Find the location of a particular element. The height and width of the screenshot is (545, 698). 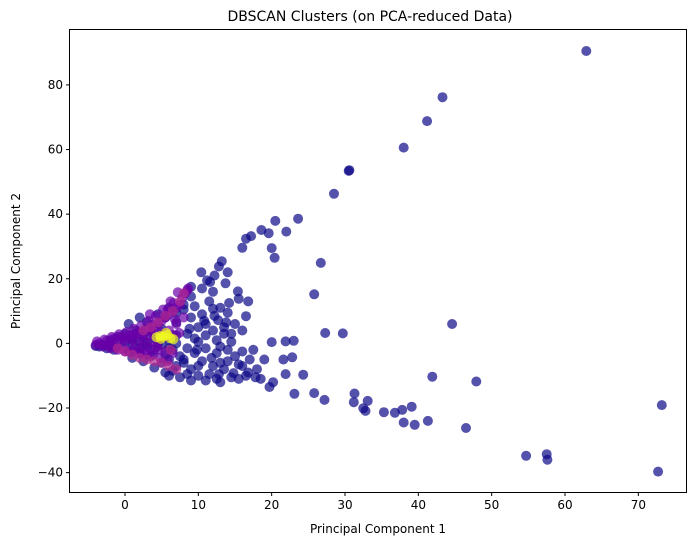

x-tick-label-0: 0 is located at coordinates (125, 505).